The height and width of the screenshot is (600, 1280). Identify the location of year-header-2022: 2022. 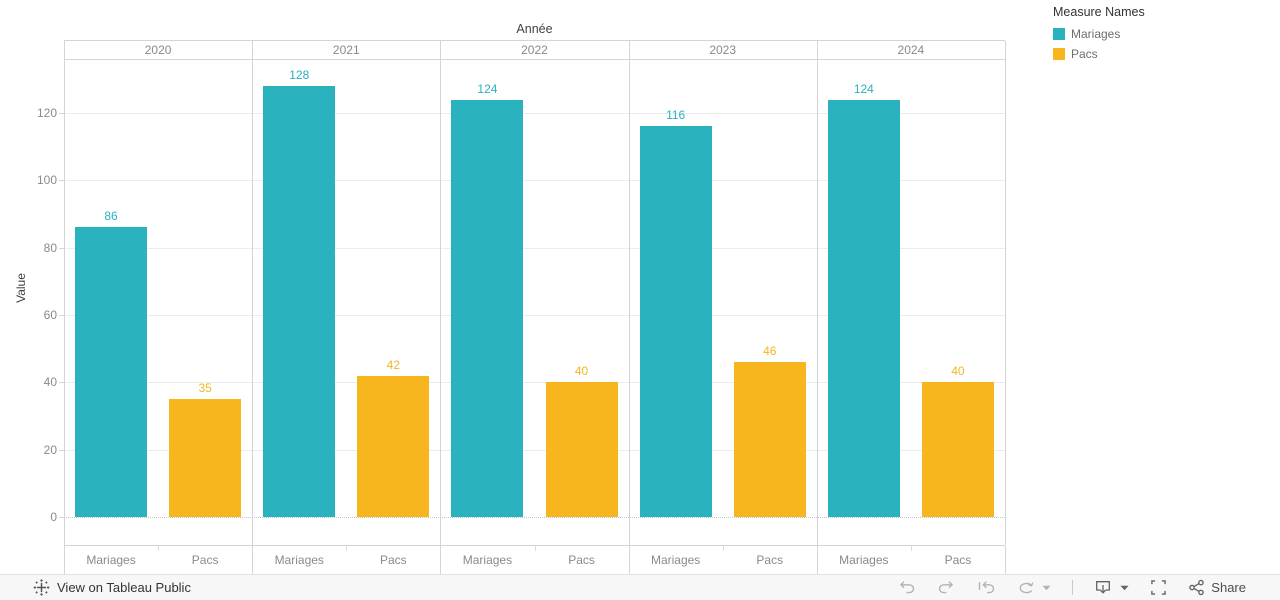
(534, 50).